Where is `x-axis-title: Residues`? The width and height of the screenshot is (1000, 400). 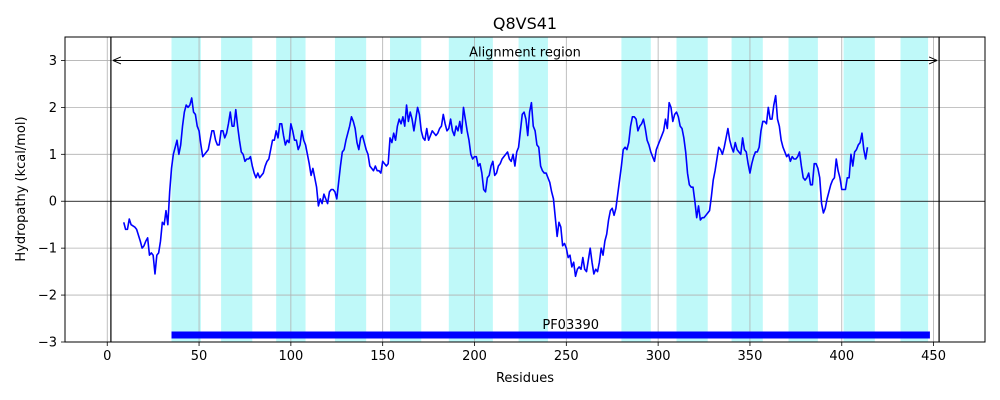
x-axis-title: Residues is located at coordinates (525, 378).